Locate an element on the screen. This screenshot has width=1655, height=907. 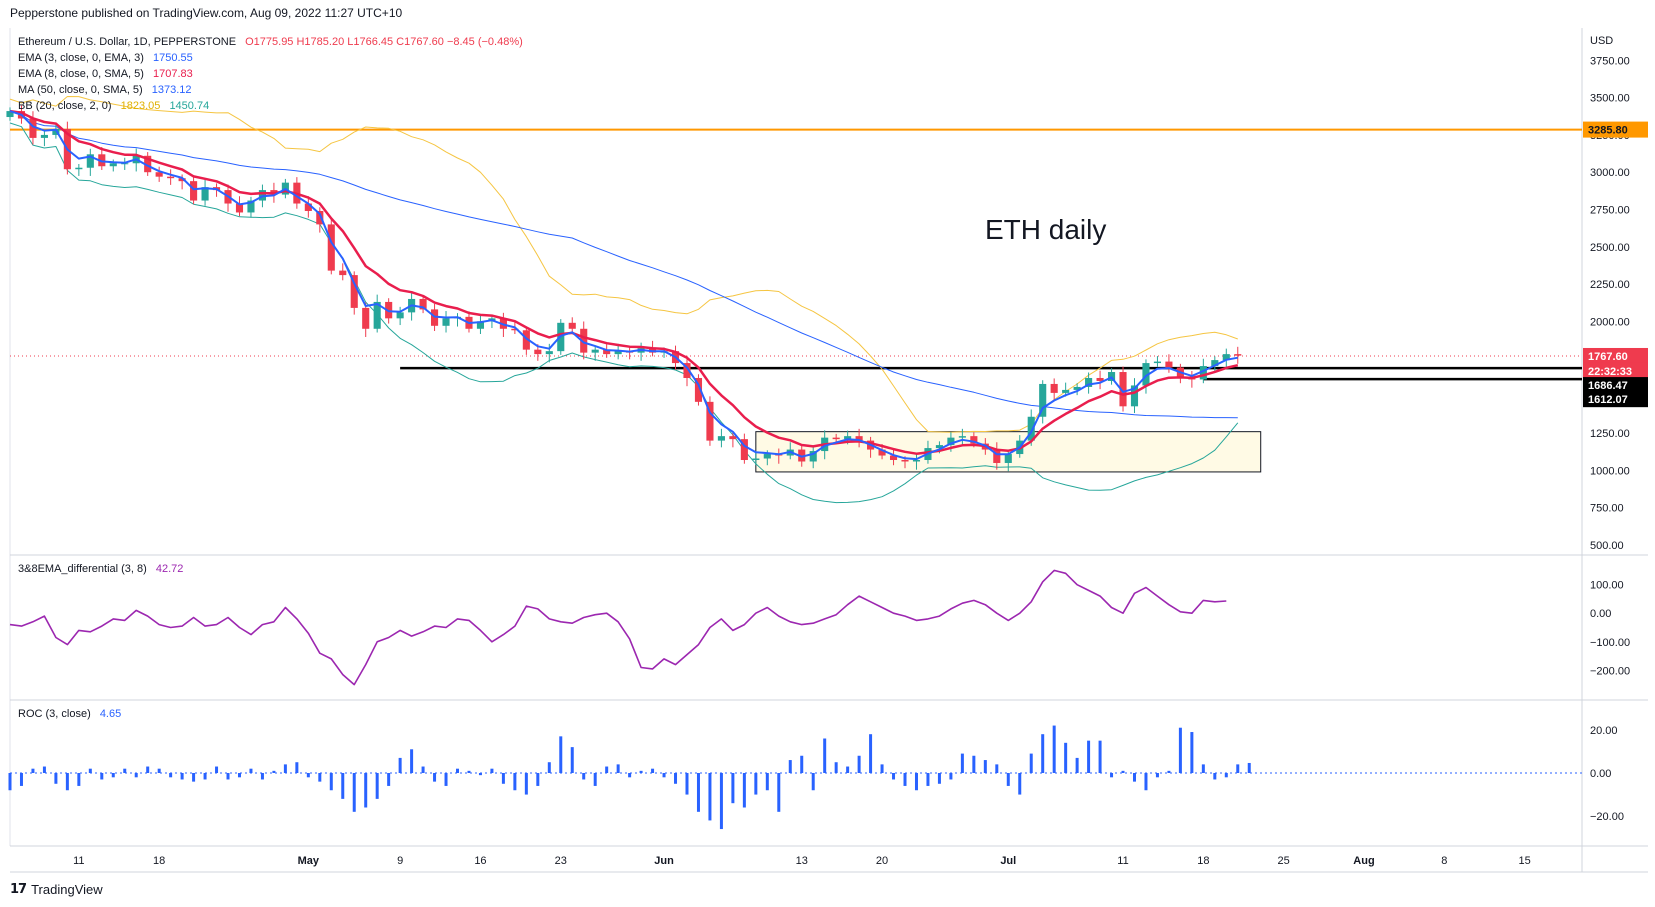
pane2-legend: 3&8EMA_differential (3, 8) 42.72 is located at coordinates (100, 569).